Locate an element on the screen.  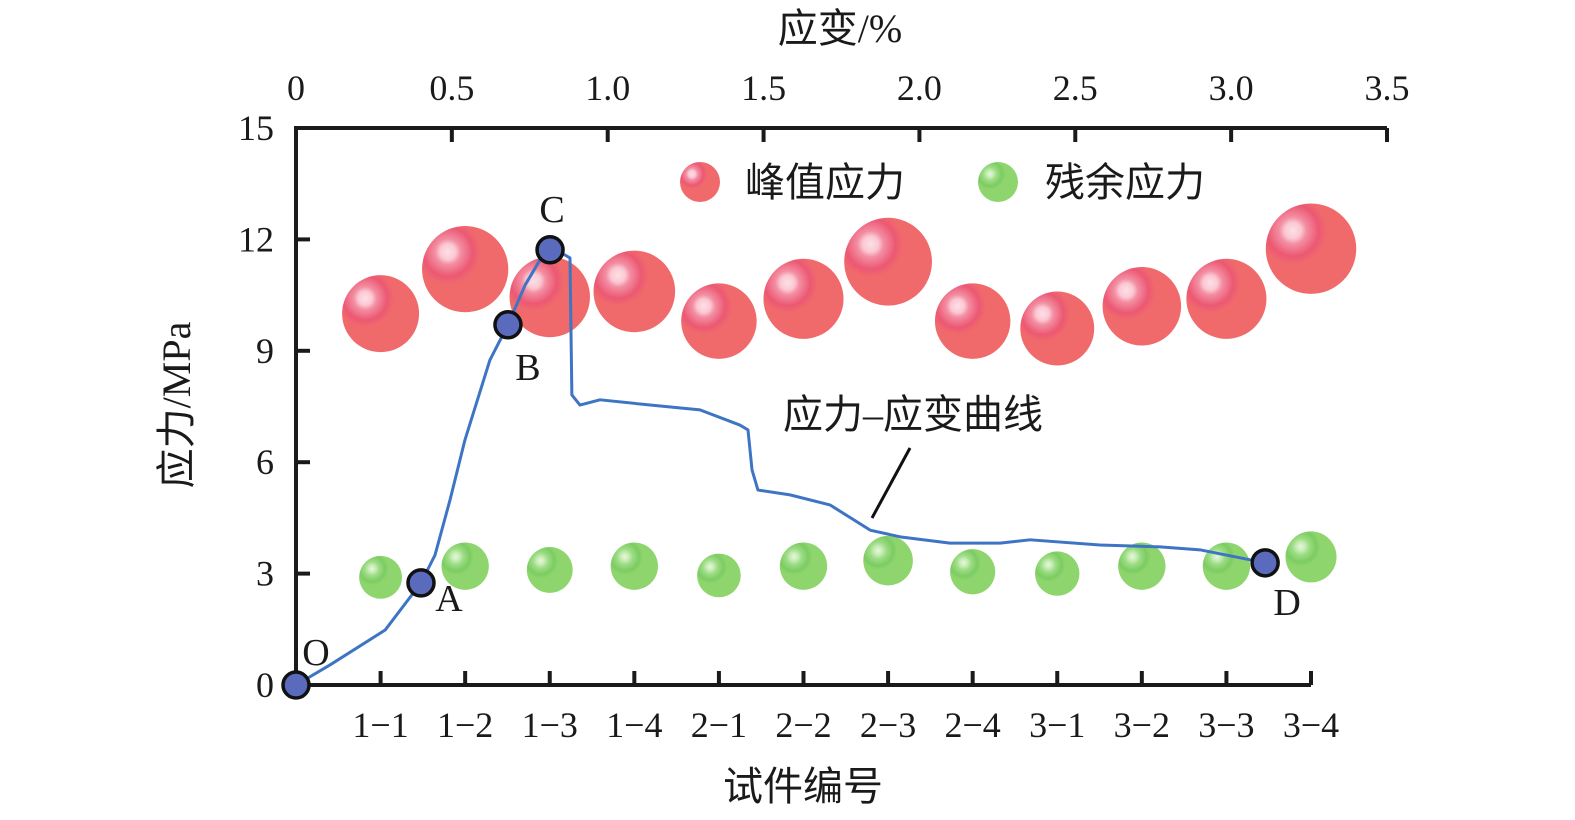
bottom-axis-tick-label: 3−1 is located at coordinates (1057, 725).